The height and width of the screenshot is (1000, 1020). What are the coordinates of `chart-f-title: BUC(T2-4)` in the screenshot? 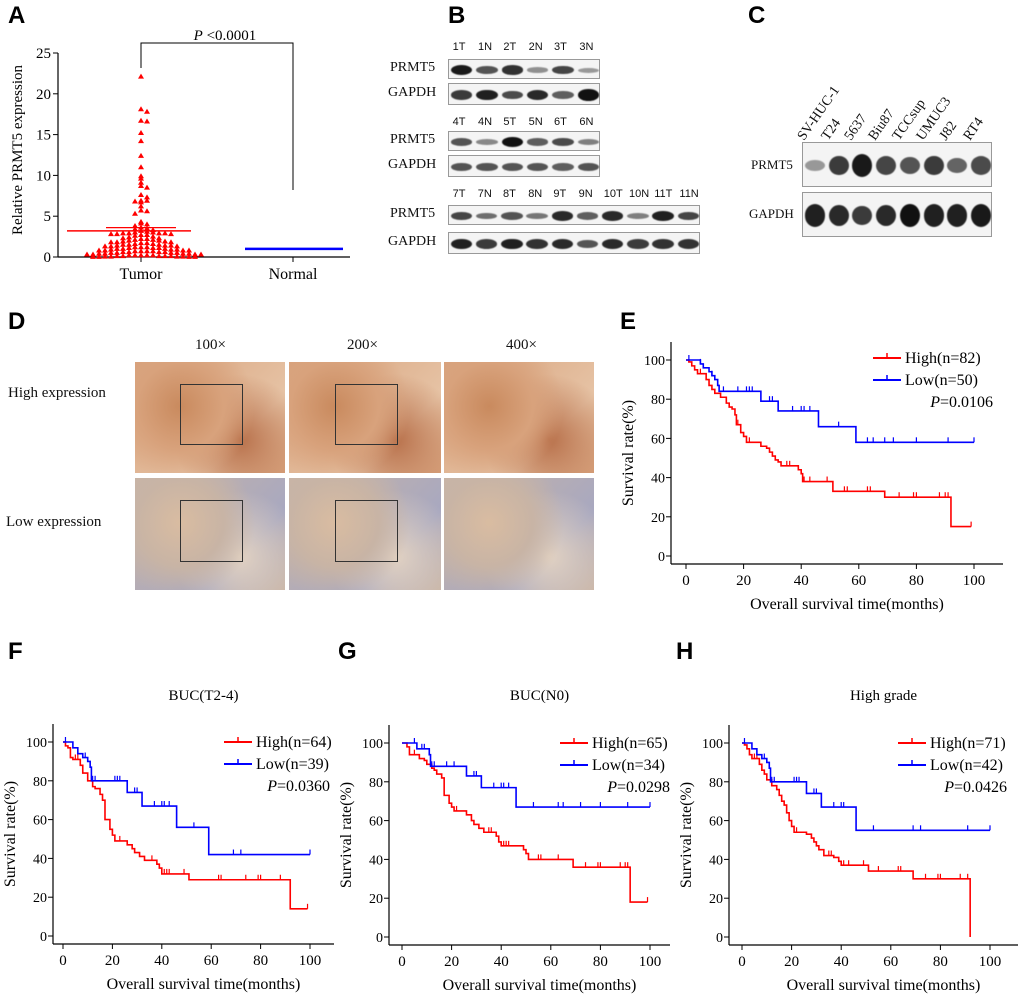 It's located at (204, 696).